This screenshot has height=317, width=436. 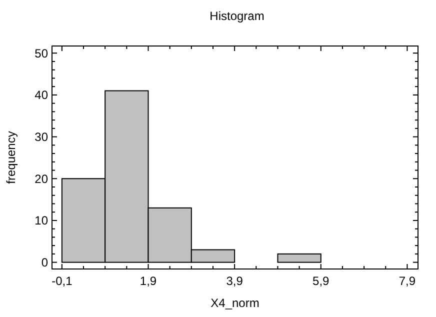 I want to click on y-tick-label: 50, so click(x=41, y=53).